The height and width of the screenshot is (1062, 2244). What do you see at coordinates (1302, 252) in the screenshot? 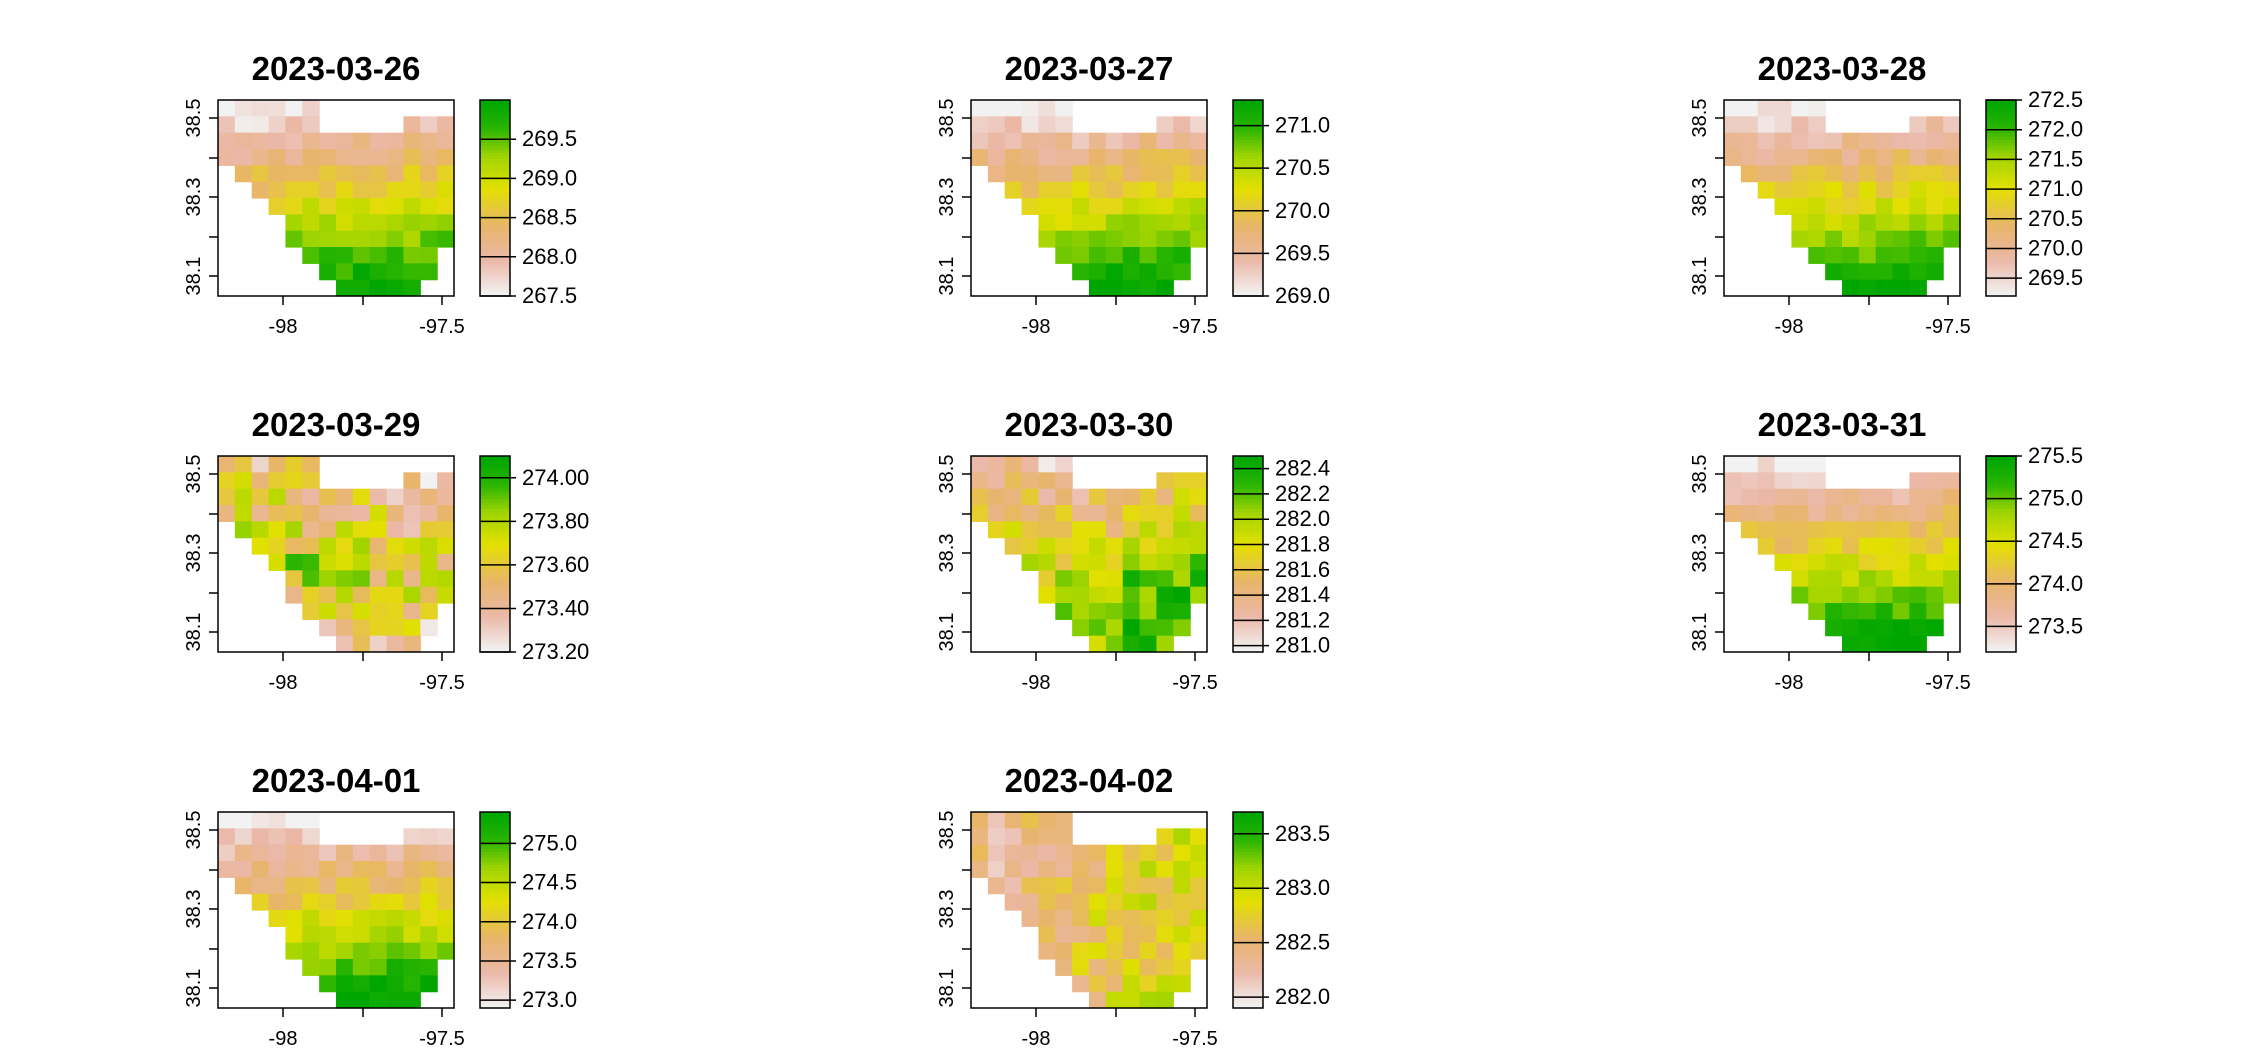
I see `legend-tick-label: 269.5` at bounding box center [1302, 252].